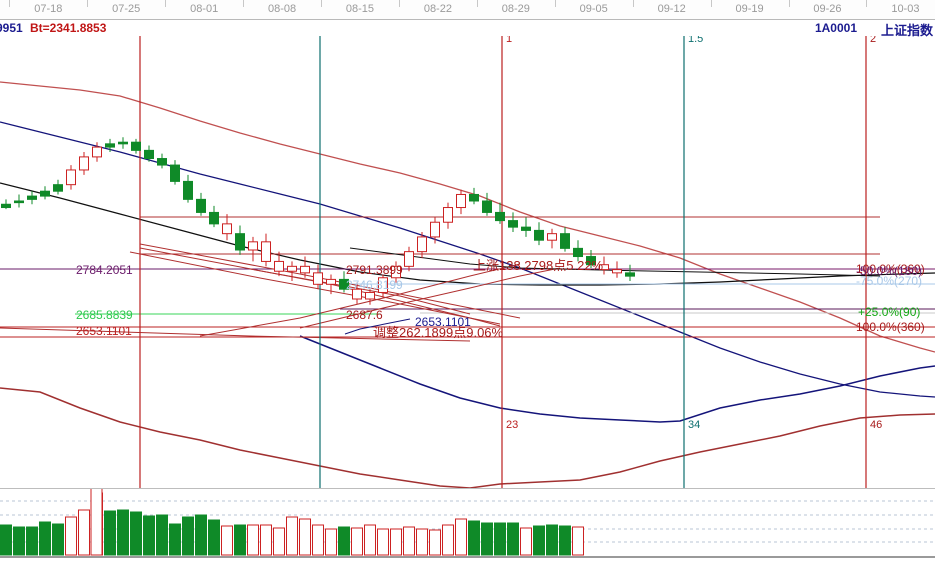 The height and width of the screenshot is (561, 935). Describe the element at coordinates (204, 9) in the screenshot. I see `date-tick: 08-01` at that location.